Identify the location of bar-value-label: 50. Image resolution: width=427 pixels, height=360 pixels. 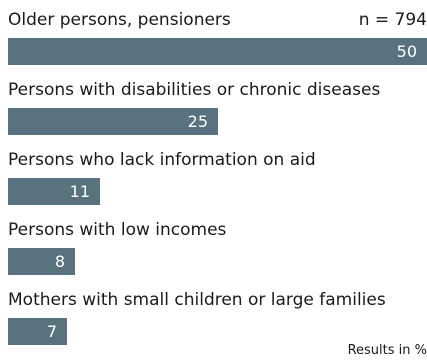
(406, 51).